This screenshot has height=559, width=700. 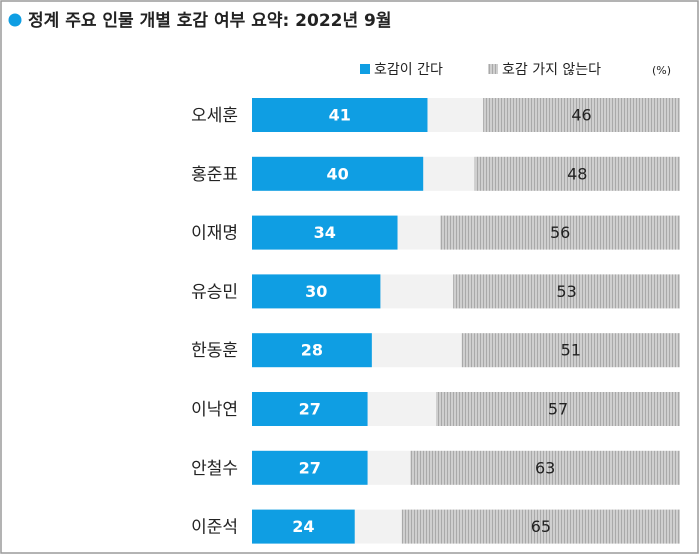 I want to click on legend-label: 호감 가지 않는다, so click(x=551, y=70).